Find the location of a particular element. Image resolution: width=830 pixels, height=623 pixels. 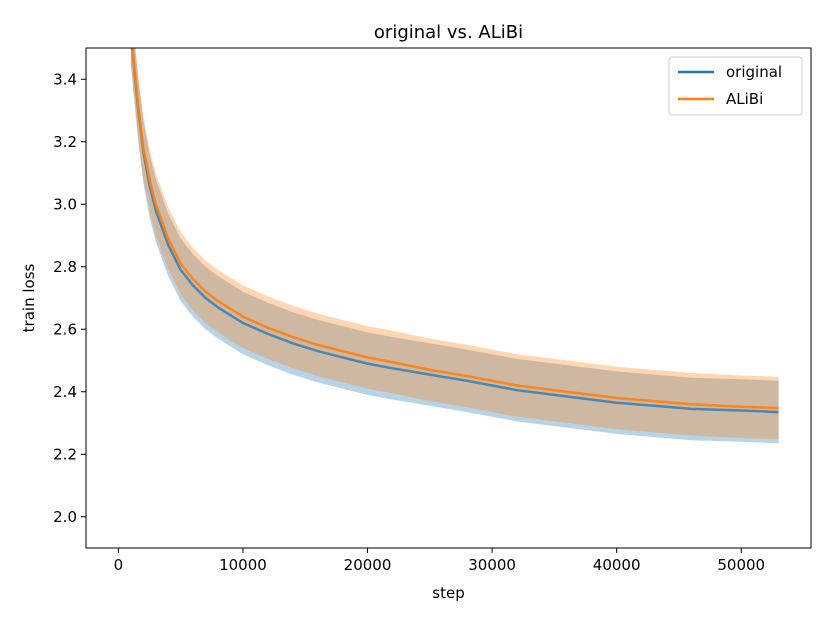

y-tick-label: 3.4 is located at coordinates (65, 79).